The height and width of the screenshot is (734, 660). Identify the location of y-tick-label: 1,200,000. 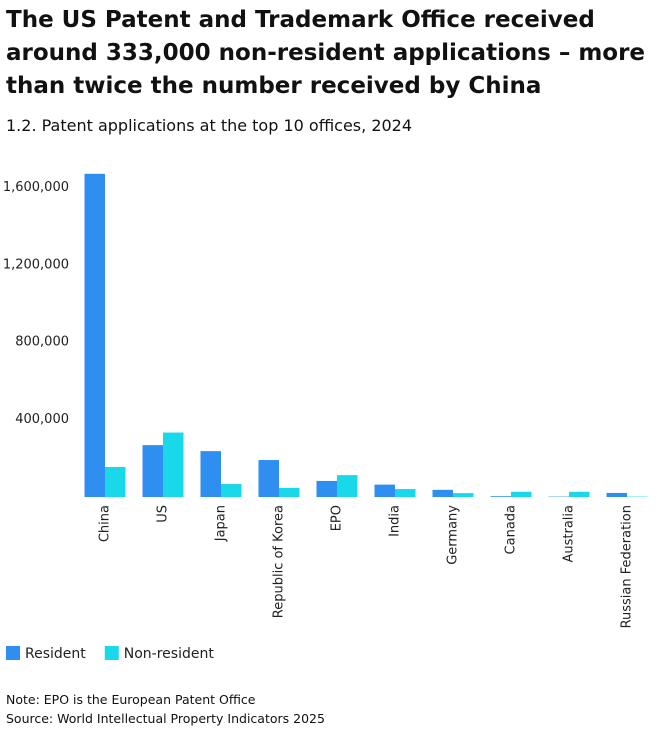
(36, 264).